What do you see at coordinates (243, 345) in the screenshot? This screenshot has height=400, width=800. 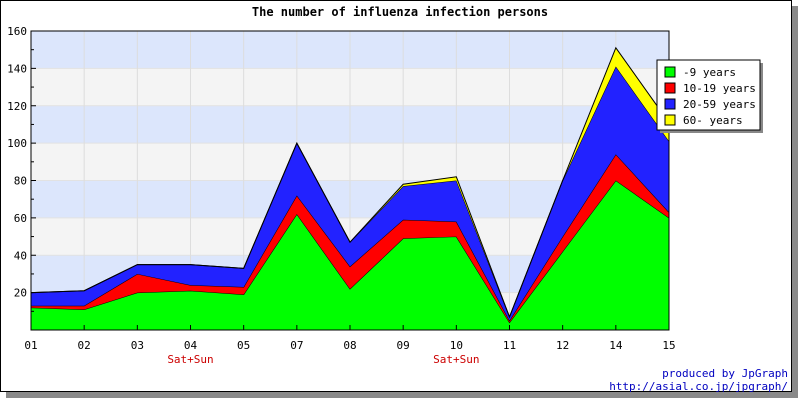 I see `x-tick-label: 05` at bounding box center [243, 345].